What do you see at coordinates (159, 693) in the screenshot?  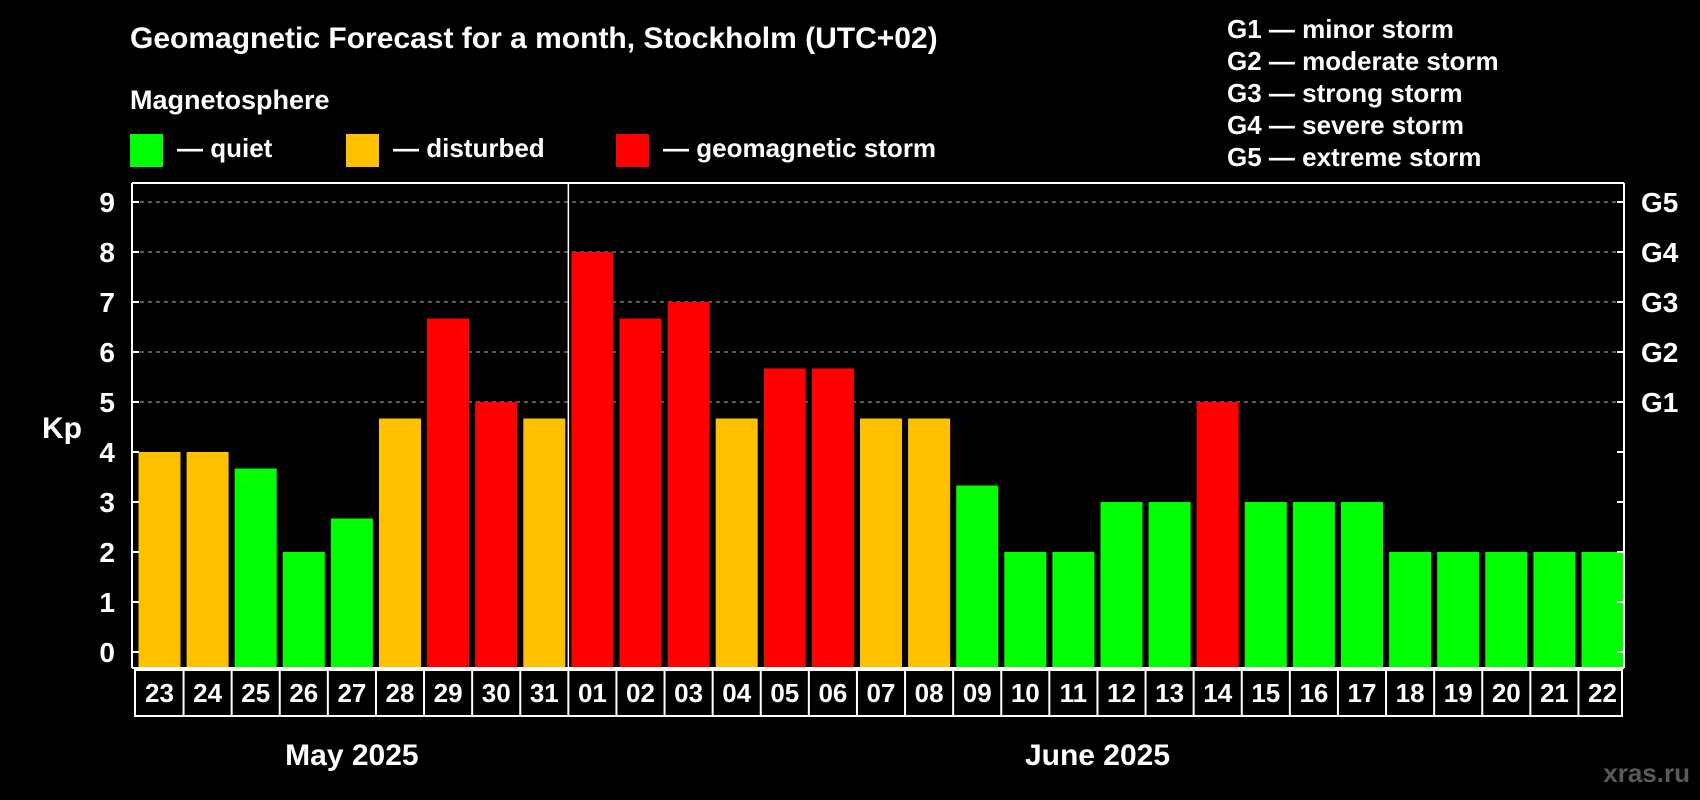 I see `day-label-0: 23` at bounding box center [159, 693].